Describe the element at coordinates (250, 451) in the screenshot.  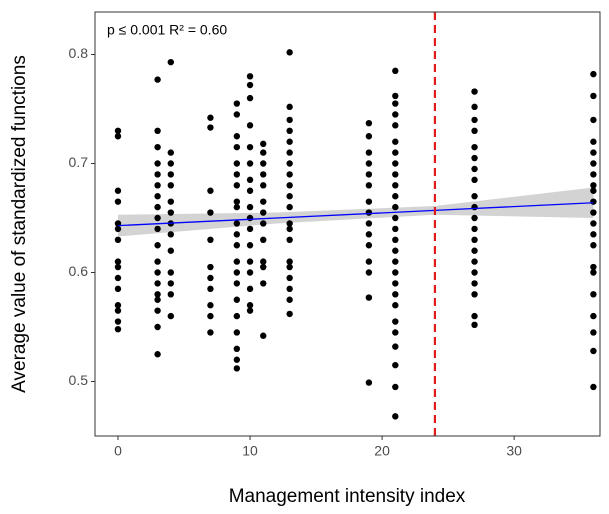
I see `x-tick-label: 10` at that location.